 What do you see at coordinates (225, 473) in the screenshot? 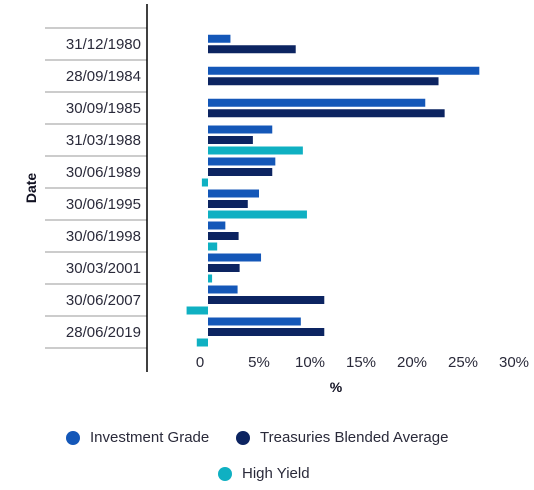
I see `legend-swatch-high-yield` at bounding box center [225, 473].